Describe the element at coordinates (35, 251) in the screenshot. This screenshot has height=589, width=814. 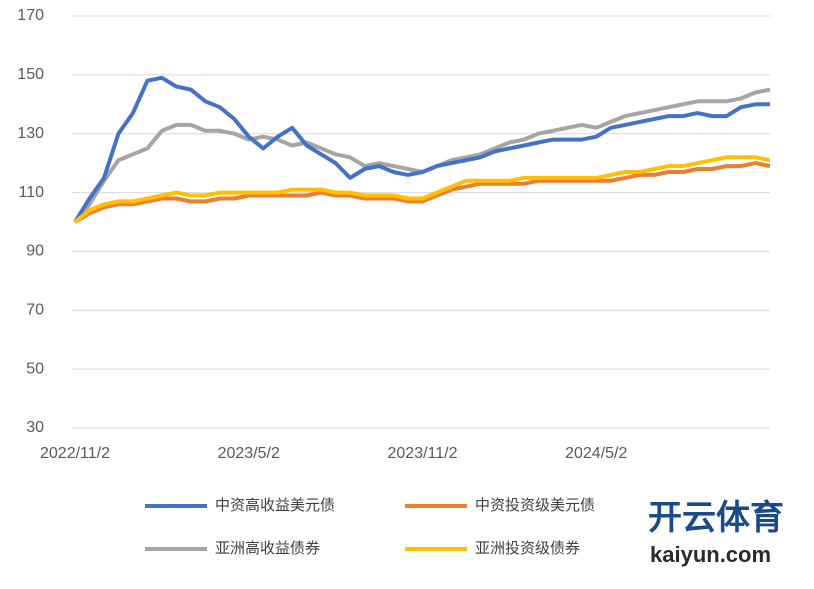
I see `y-tick-label: 90` at that location.